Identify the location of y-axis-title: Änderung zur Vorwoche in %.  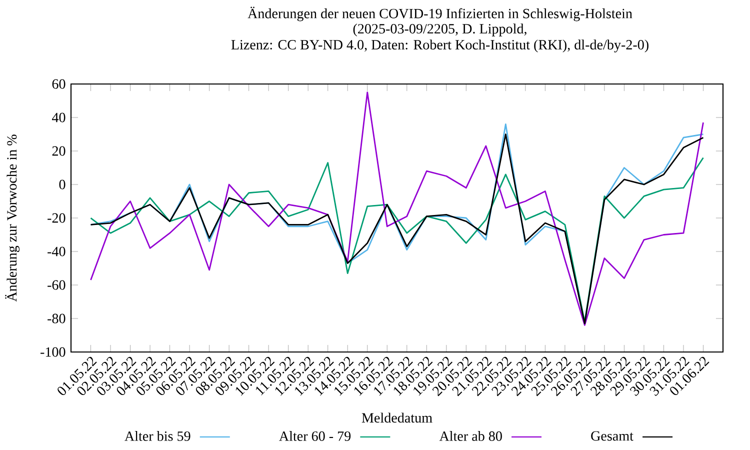
(12, 218).